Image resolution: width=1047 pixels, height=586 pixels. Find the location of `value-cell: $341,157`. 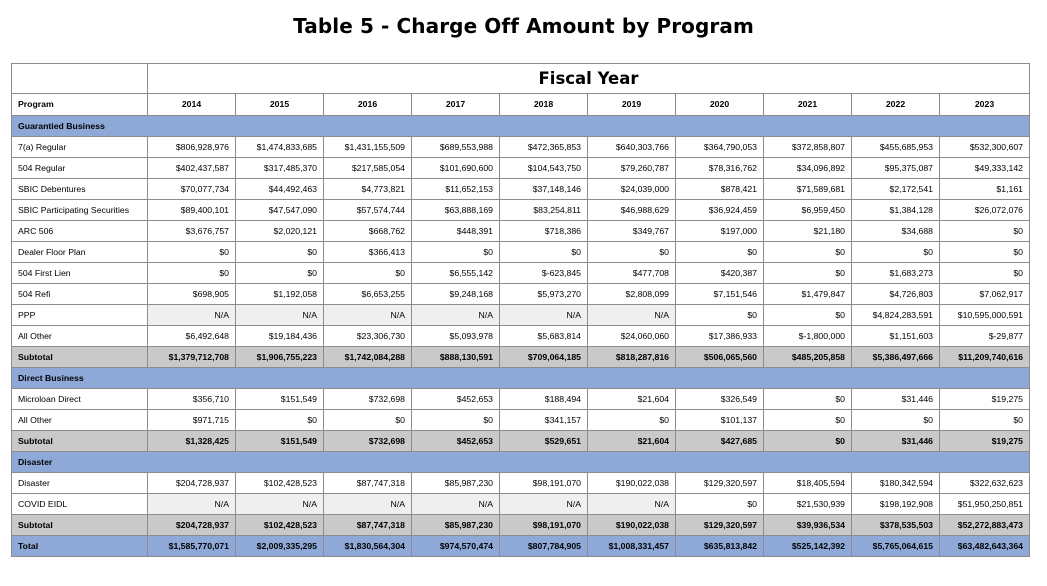

value-cell: $341,157 is located at coordinates (543, 420).